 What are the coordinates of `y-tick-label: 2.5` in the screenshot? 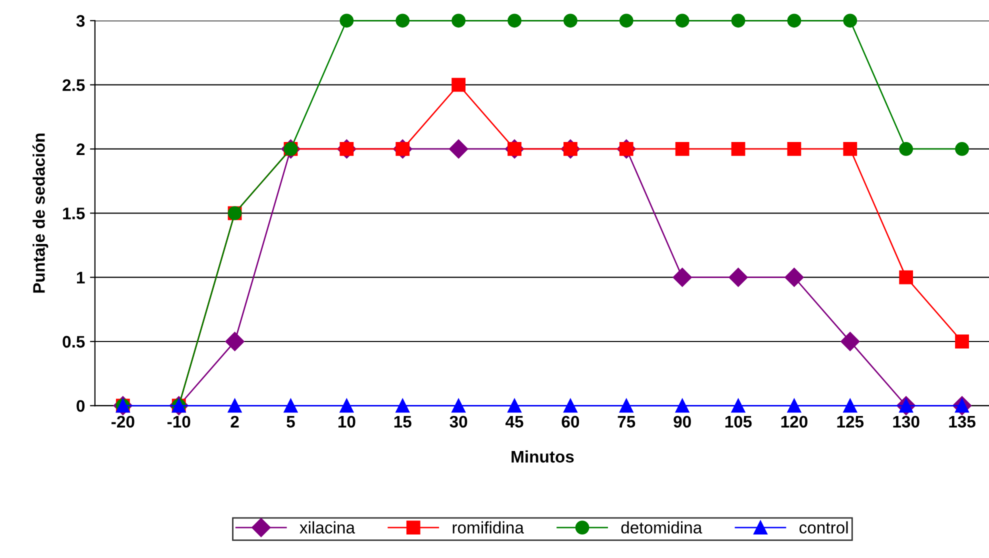 It's located at (73, 85).